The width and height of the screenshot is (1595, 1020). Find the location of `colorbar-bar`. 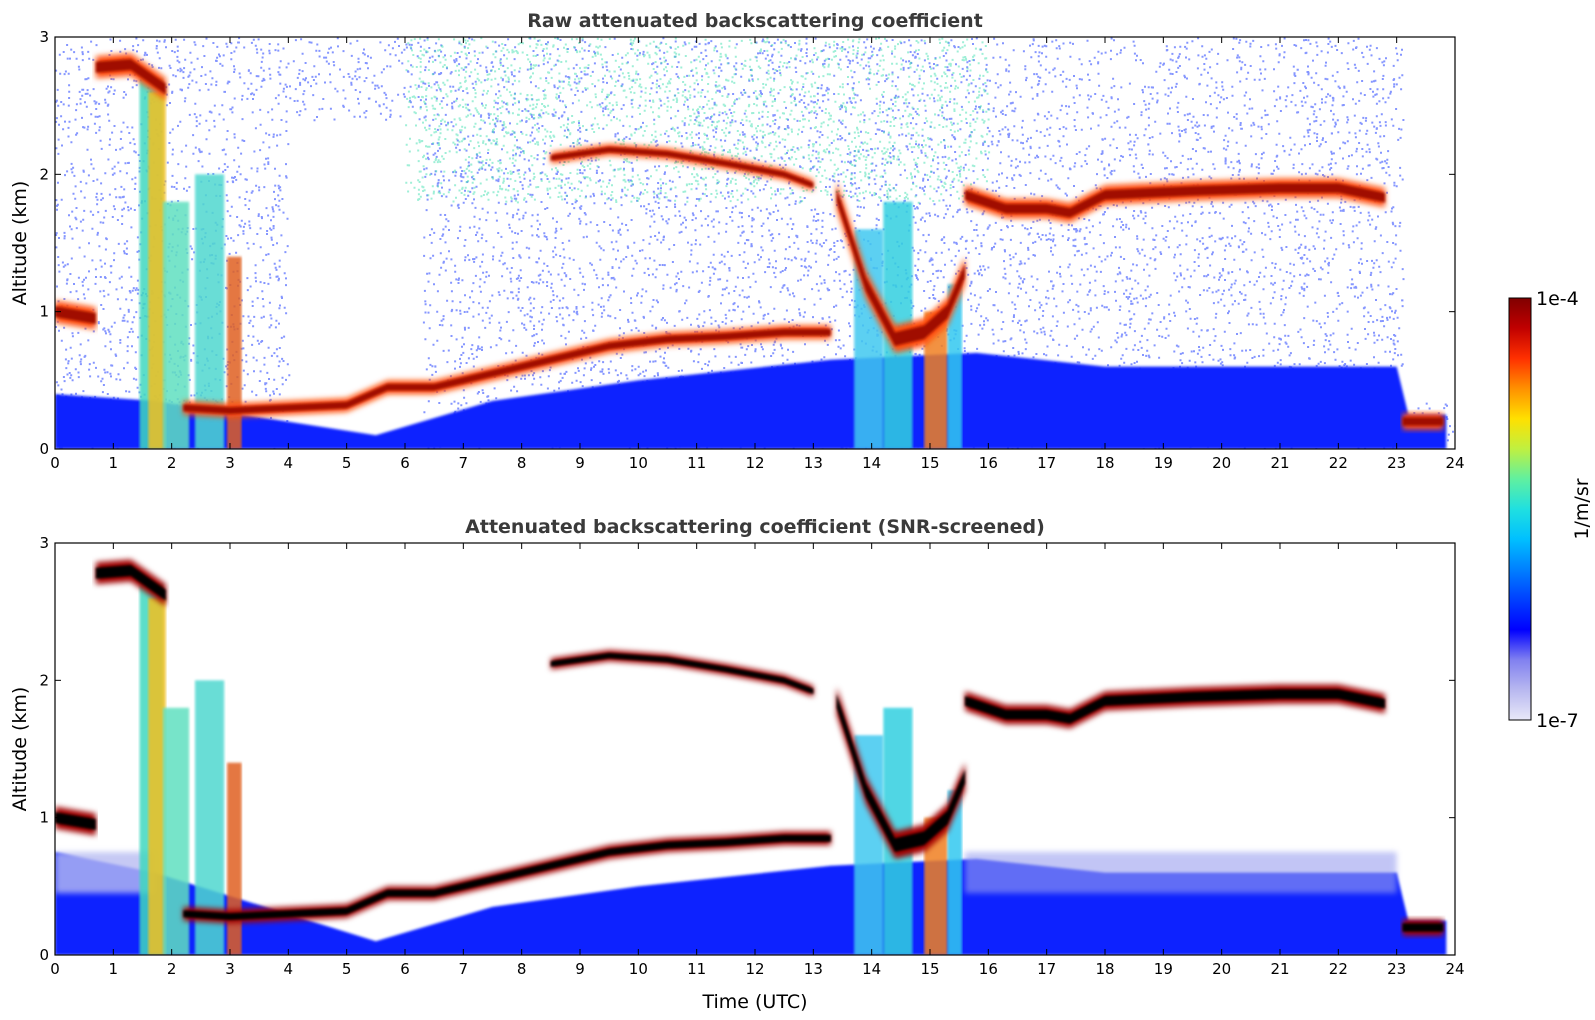

colorbar-bar is located at coordinates (1520, 509).